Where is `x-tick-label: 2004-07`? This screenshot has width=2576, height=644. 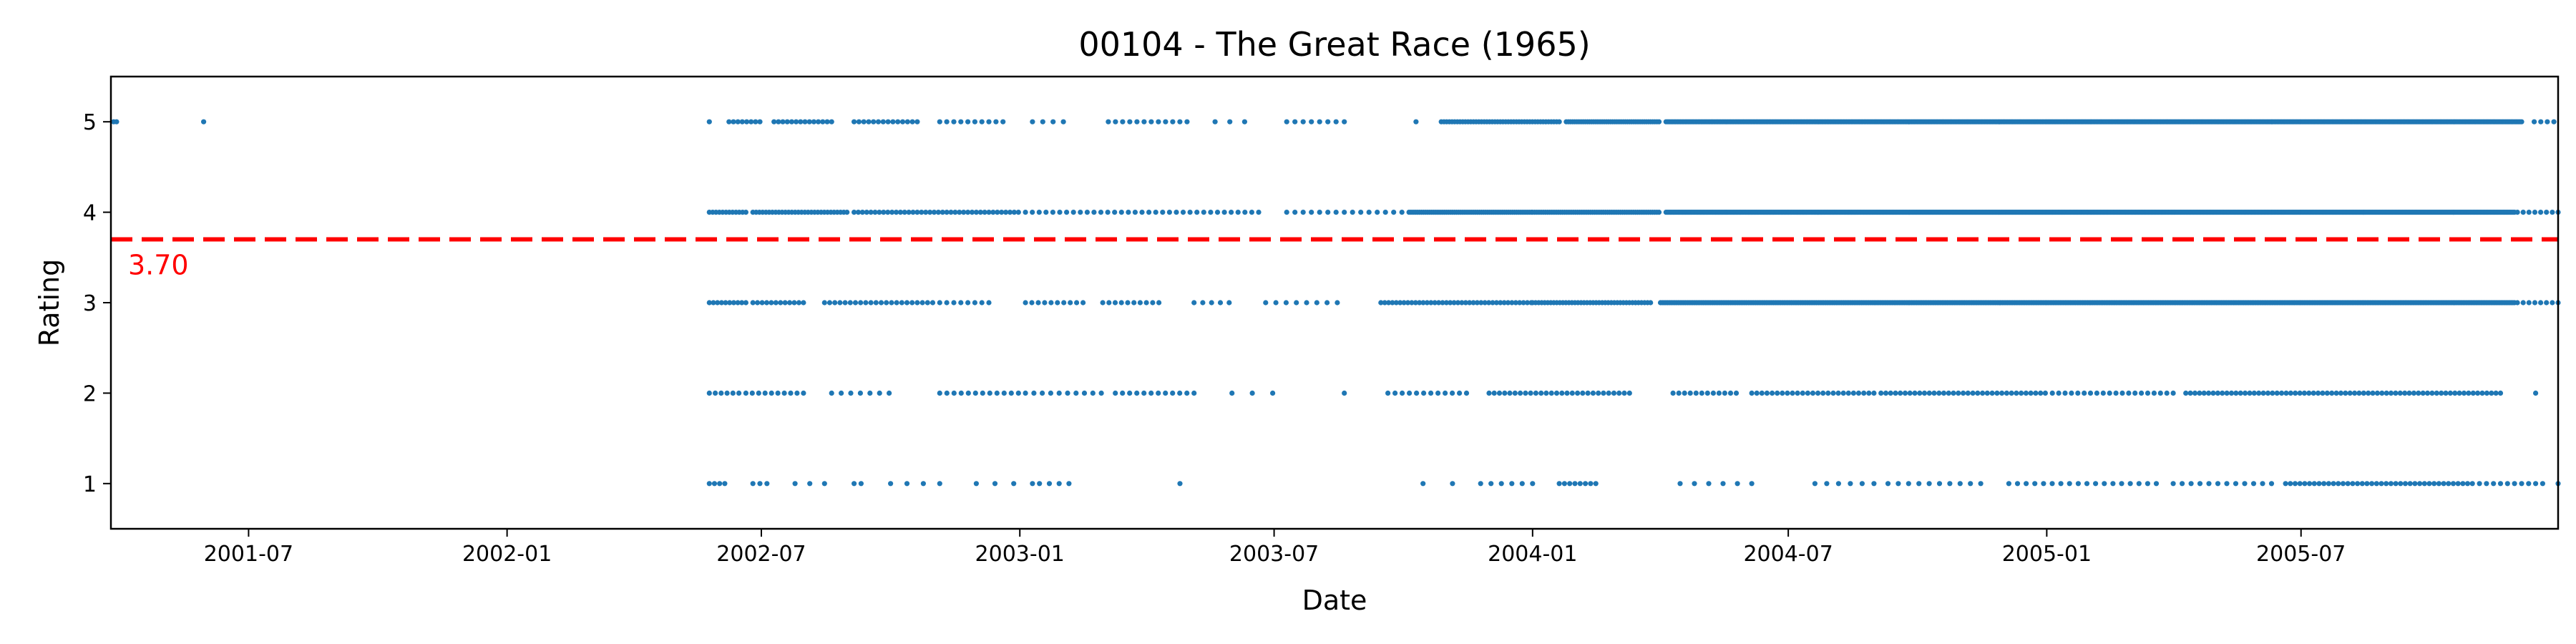
x-tick-label: 2004-07 is located at coordinates (1788, 554).